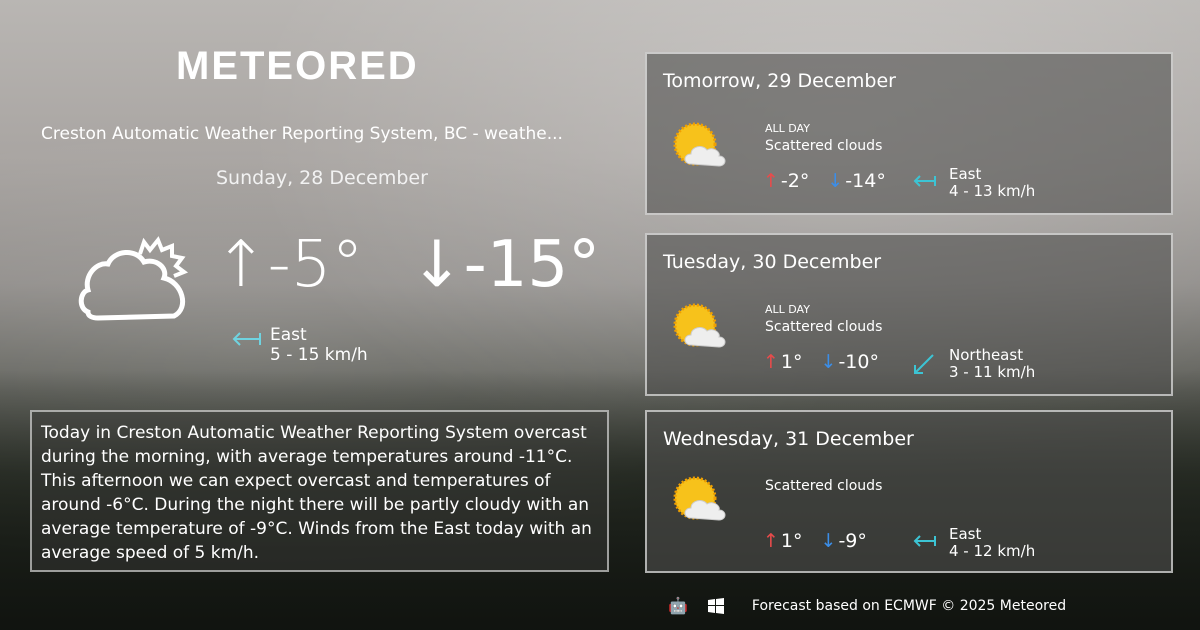  Describe the element at coordinates (788, 439) in the screenshot. I see `forecast-day-title: Wednesday, 31 December` at that location.